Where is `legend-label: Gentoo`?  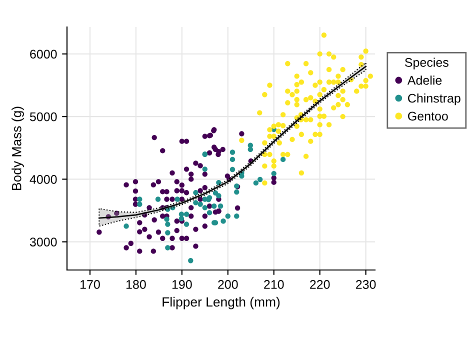
legend-label: Gentoo is located at coordinates (428, 116).